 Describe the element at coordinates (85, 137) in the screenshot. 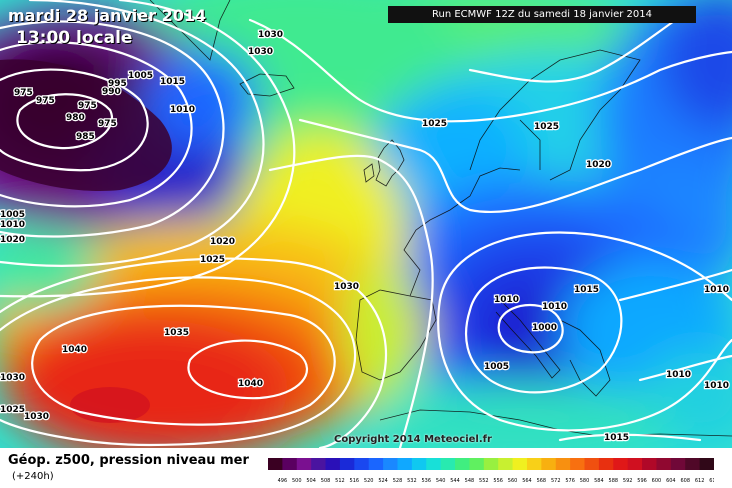

I see `isobar-label: 985` at that location.